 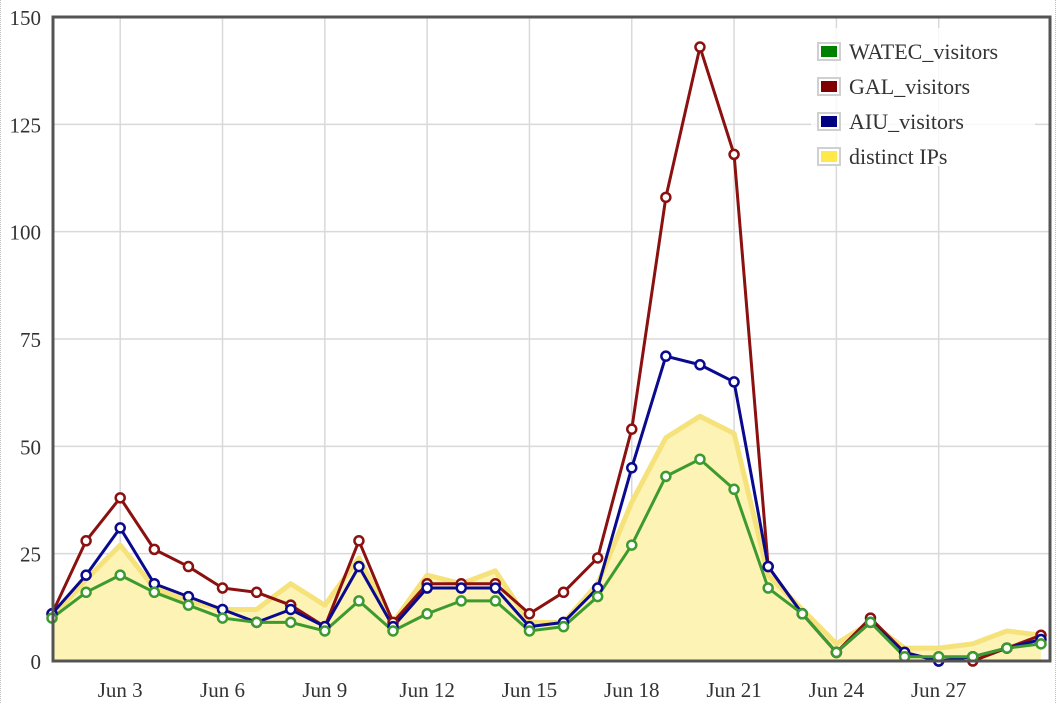 What do you see at coordinates (909, 86) in the screenshot?
I see `legend-label-gal: GAL_visitors` at bounding box center [909, 86].